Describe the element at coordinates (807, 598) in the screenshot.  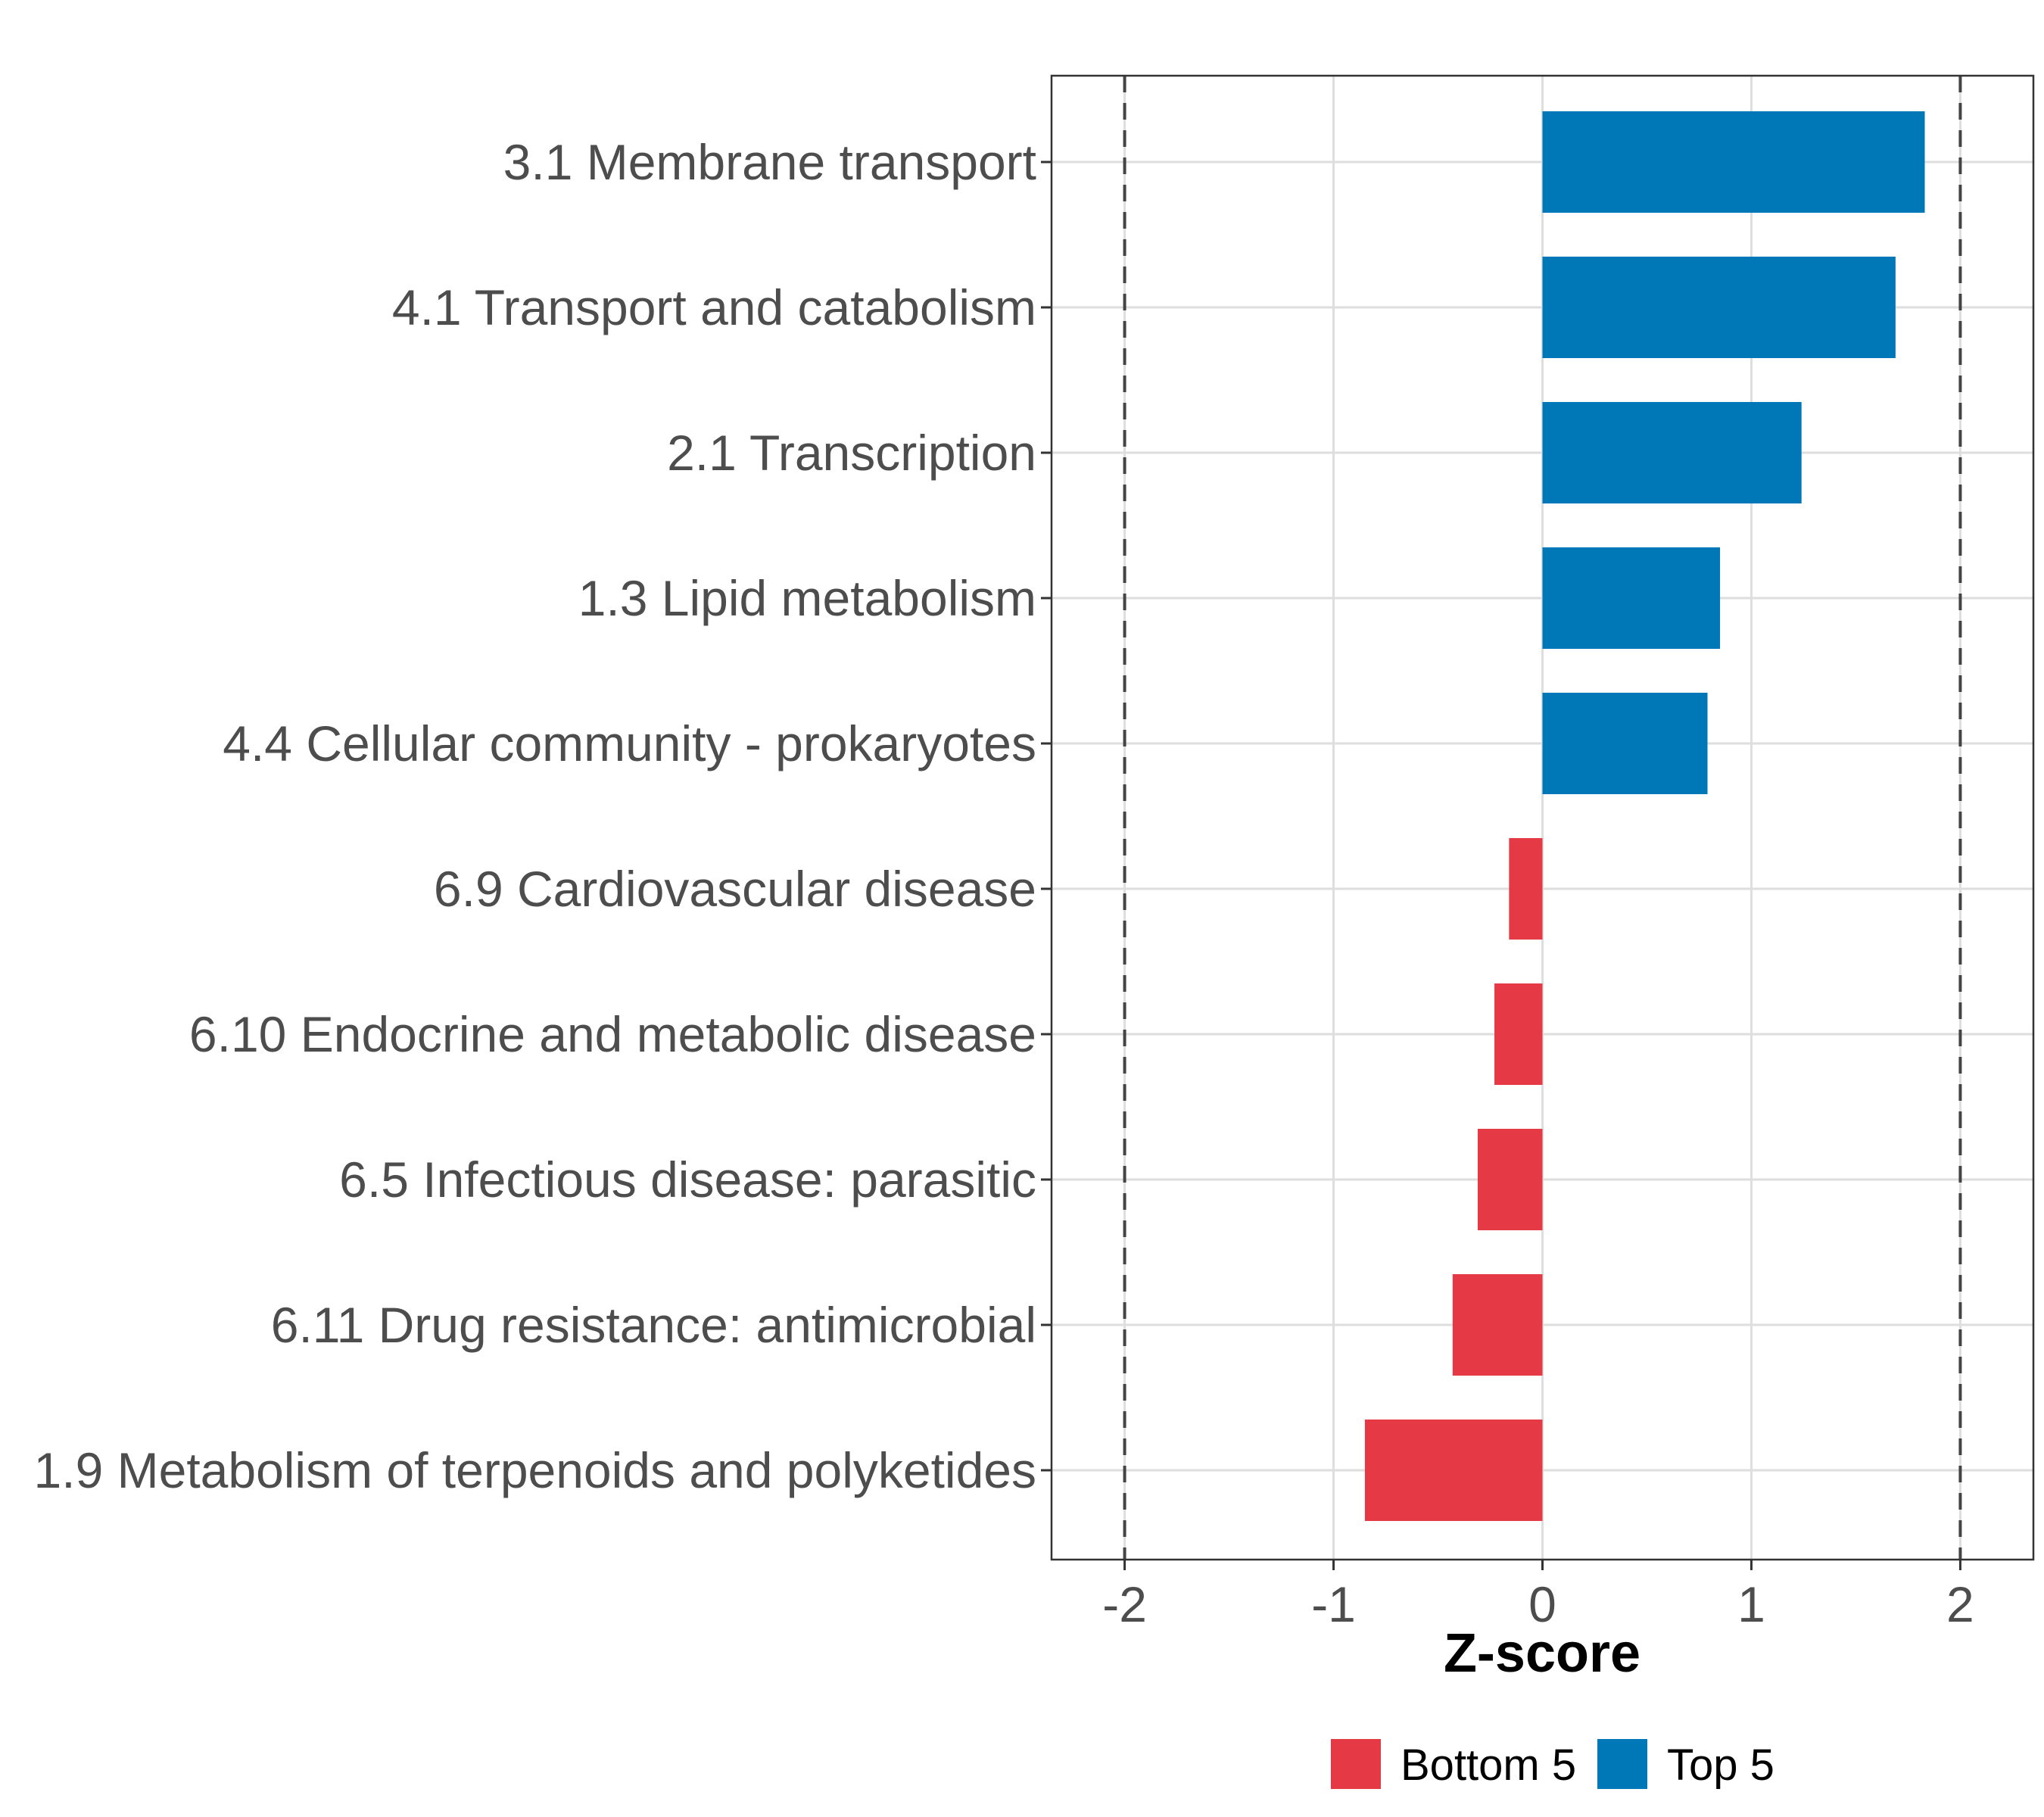
I see `category-label: 1.3 Lipid metabolism` at that location.